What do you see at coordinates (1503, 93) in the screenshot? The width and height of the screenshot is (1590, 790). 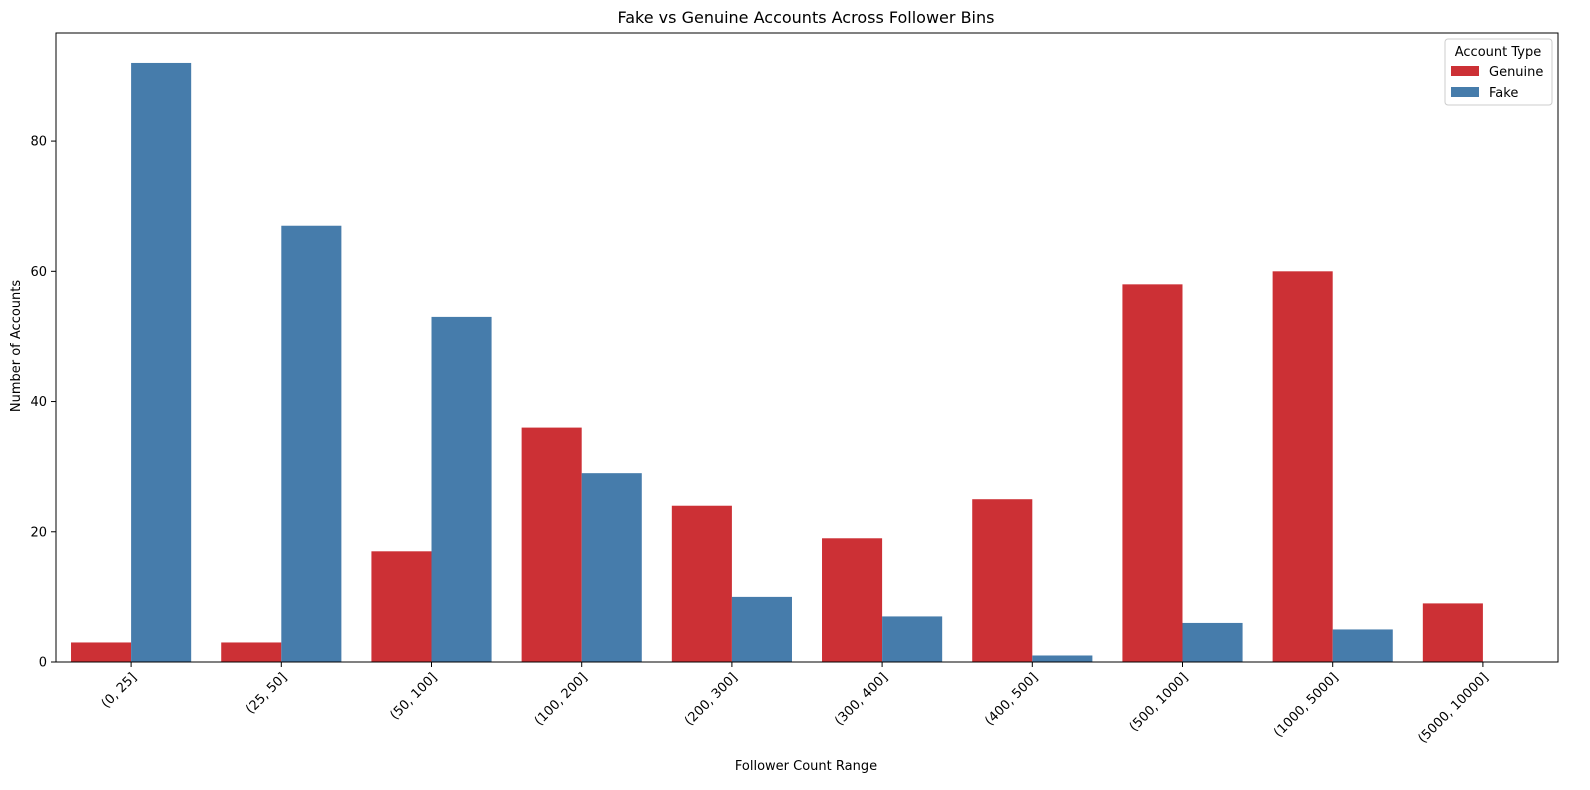 I see `legend-label-fake: Fake` at bounding box center [1503, 93].